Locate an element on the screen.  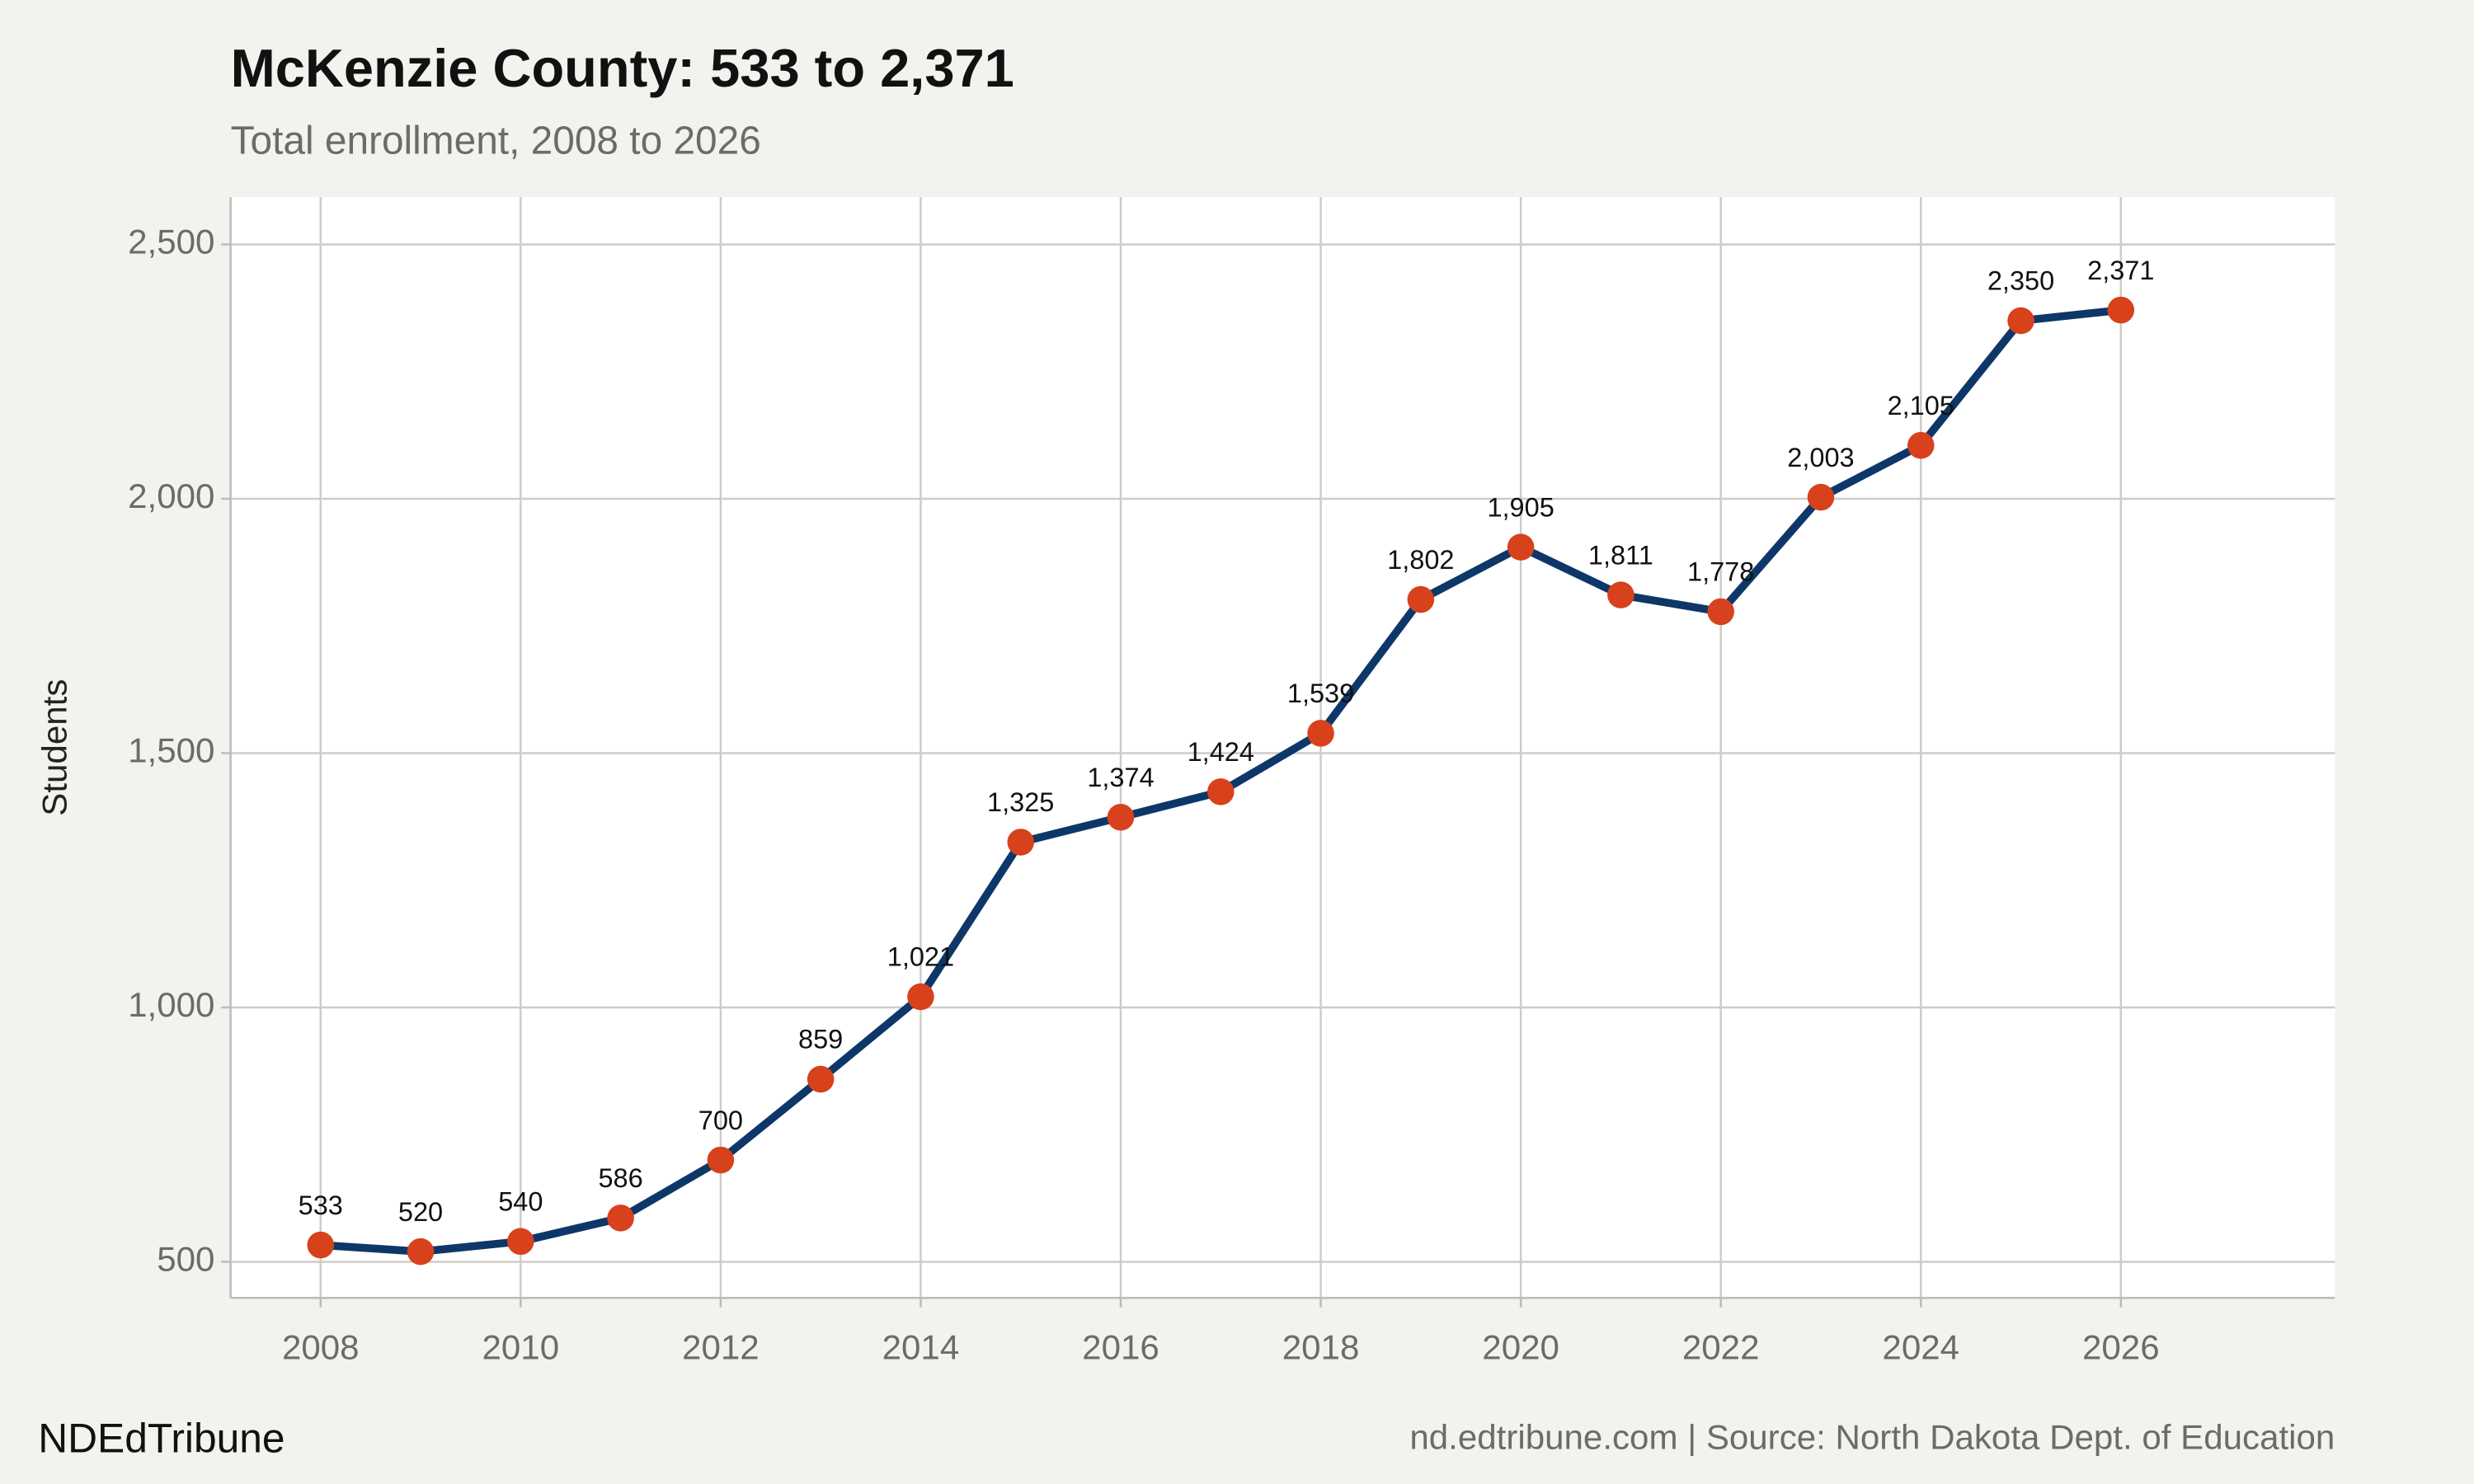
value-label: 2,003 is located at coordinates (1820, 458).